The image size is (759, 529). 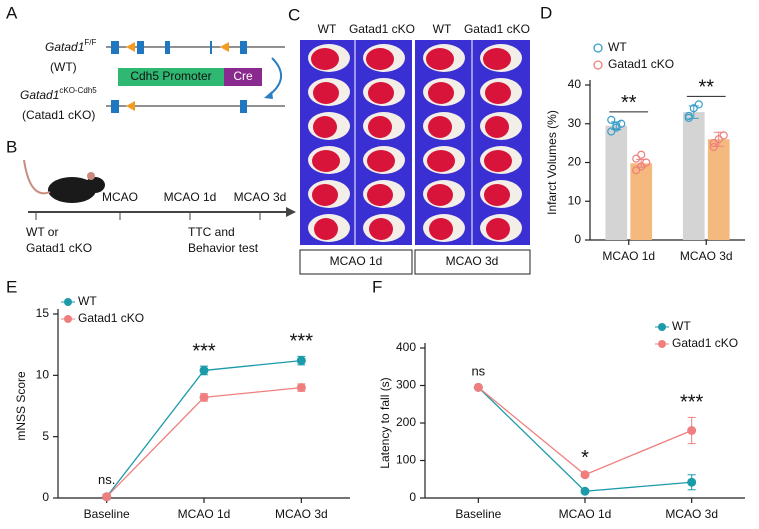 What do you see at coordinates (377, 286) in the screenshot?
I see `panel-label: F` at bounding box center [377, 286].